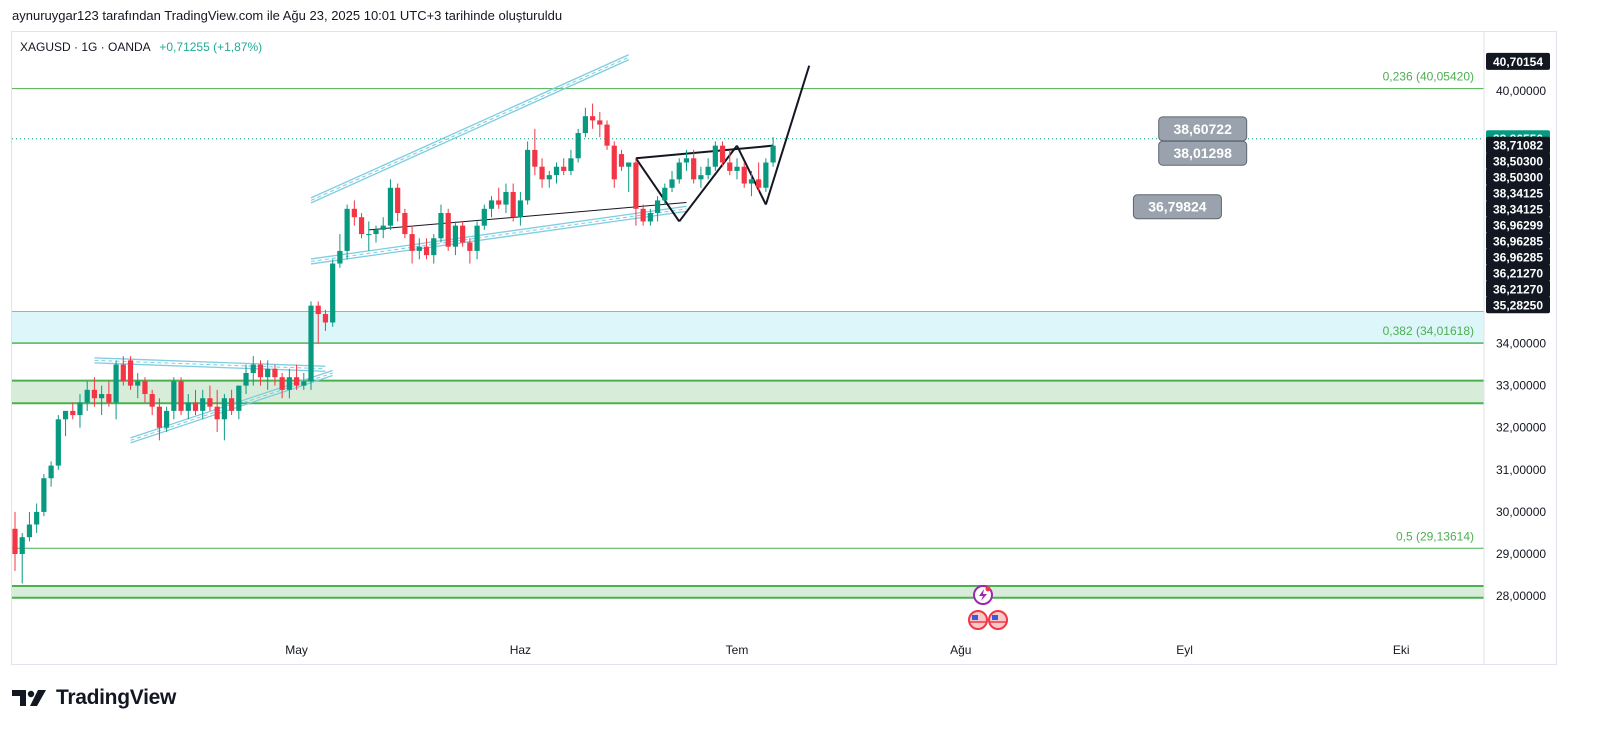 The width and height of the screenshot is (1600, 745). What do you see at coordinates (296, 650) in the screenshot?
I see `x-tick-label: May` at bounding box center [296, 650].